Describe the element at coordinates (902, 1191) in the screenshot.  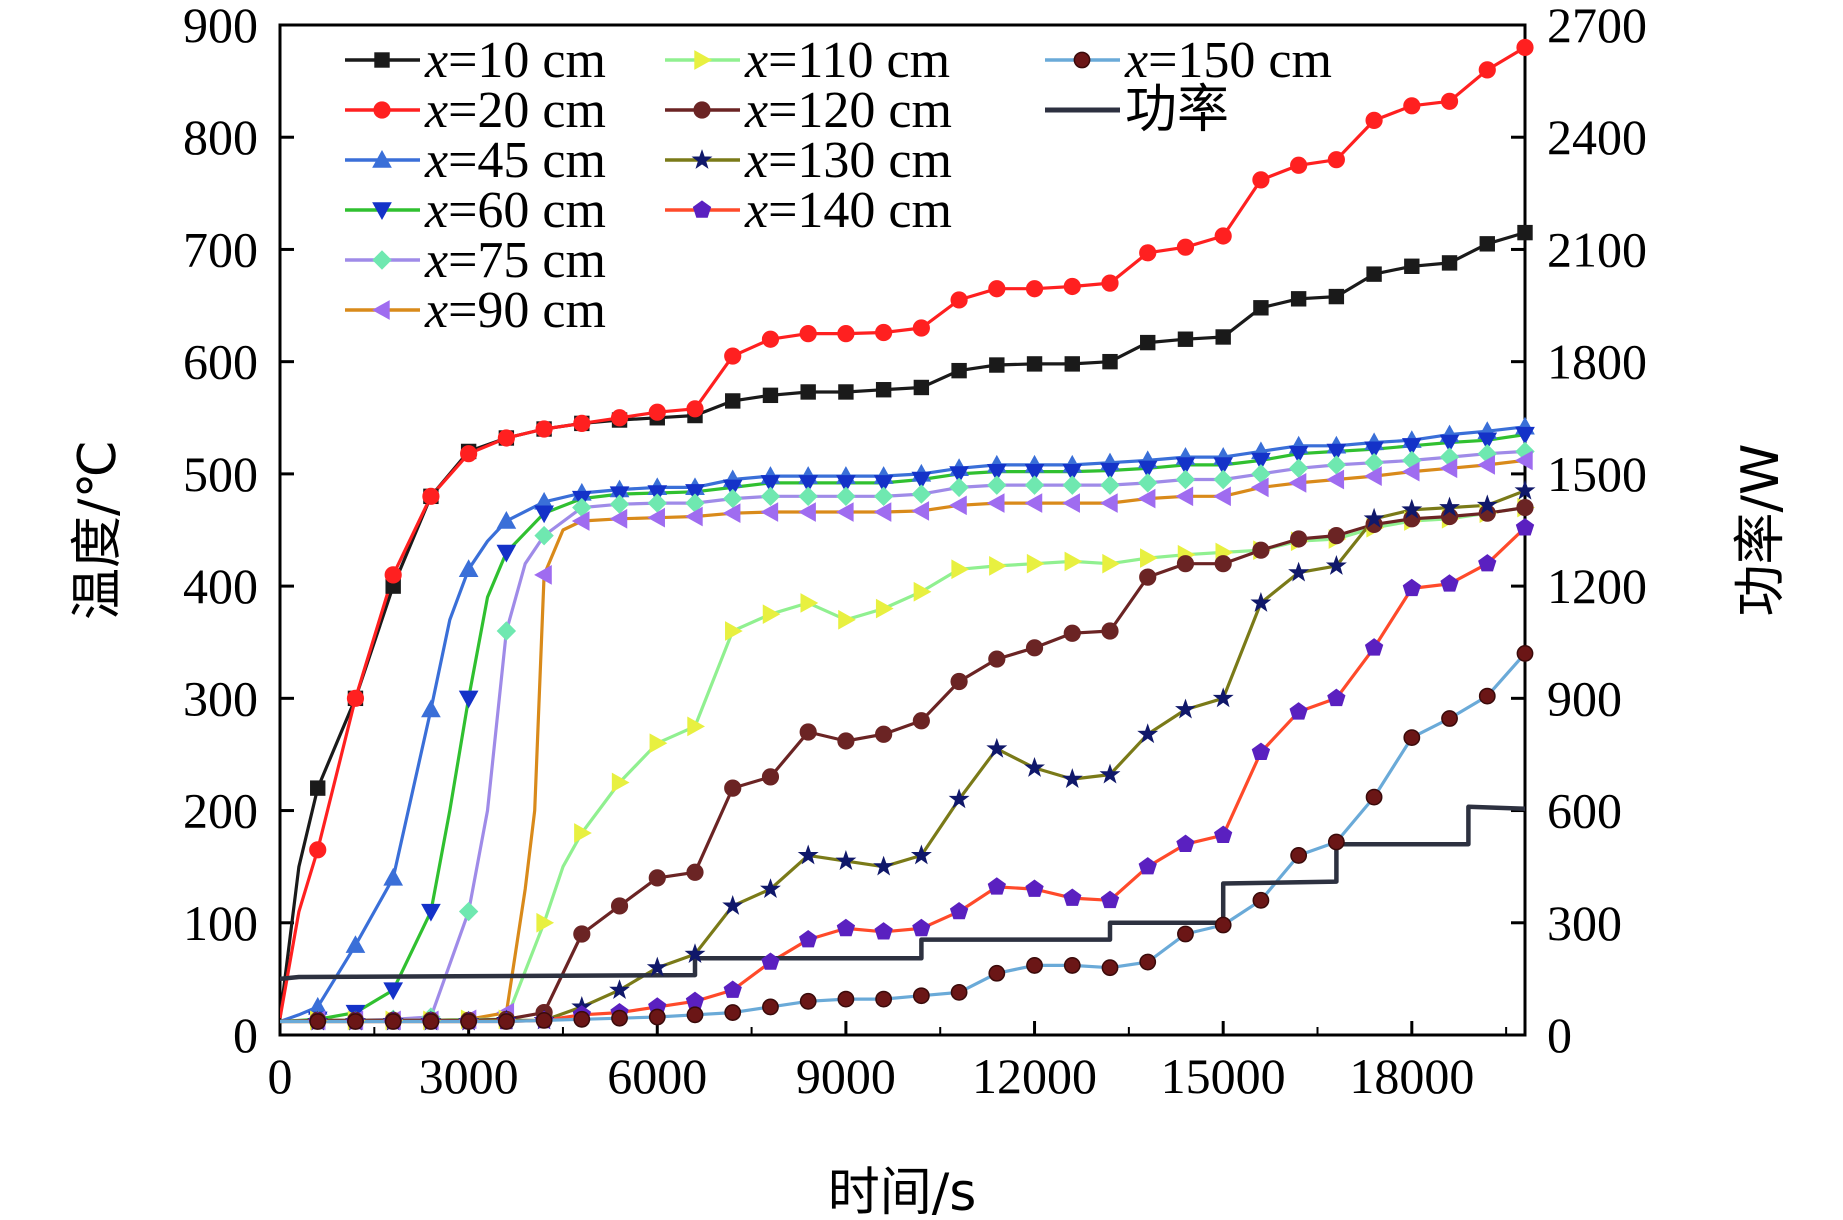
I see `x-axis-title: 时间/s` at that location.